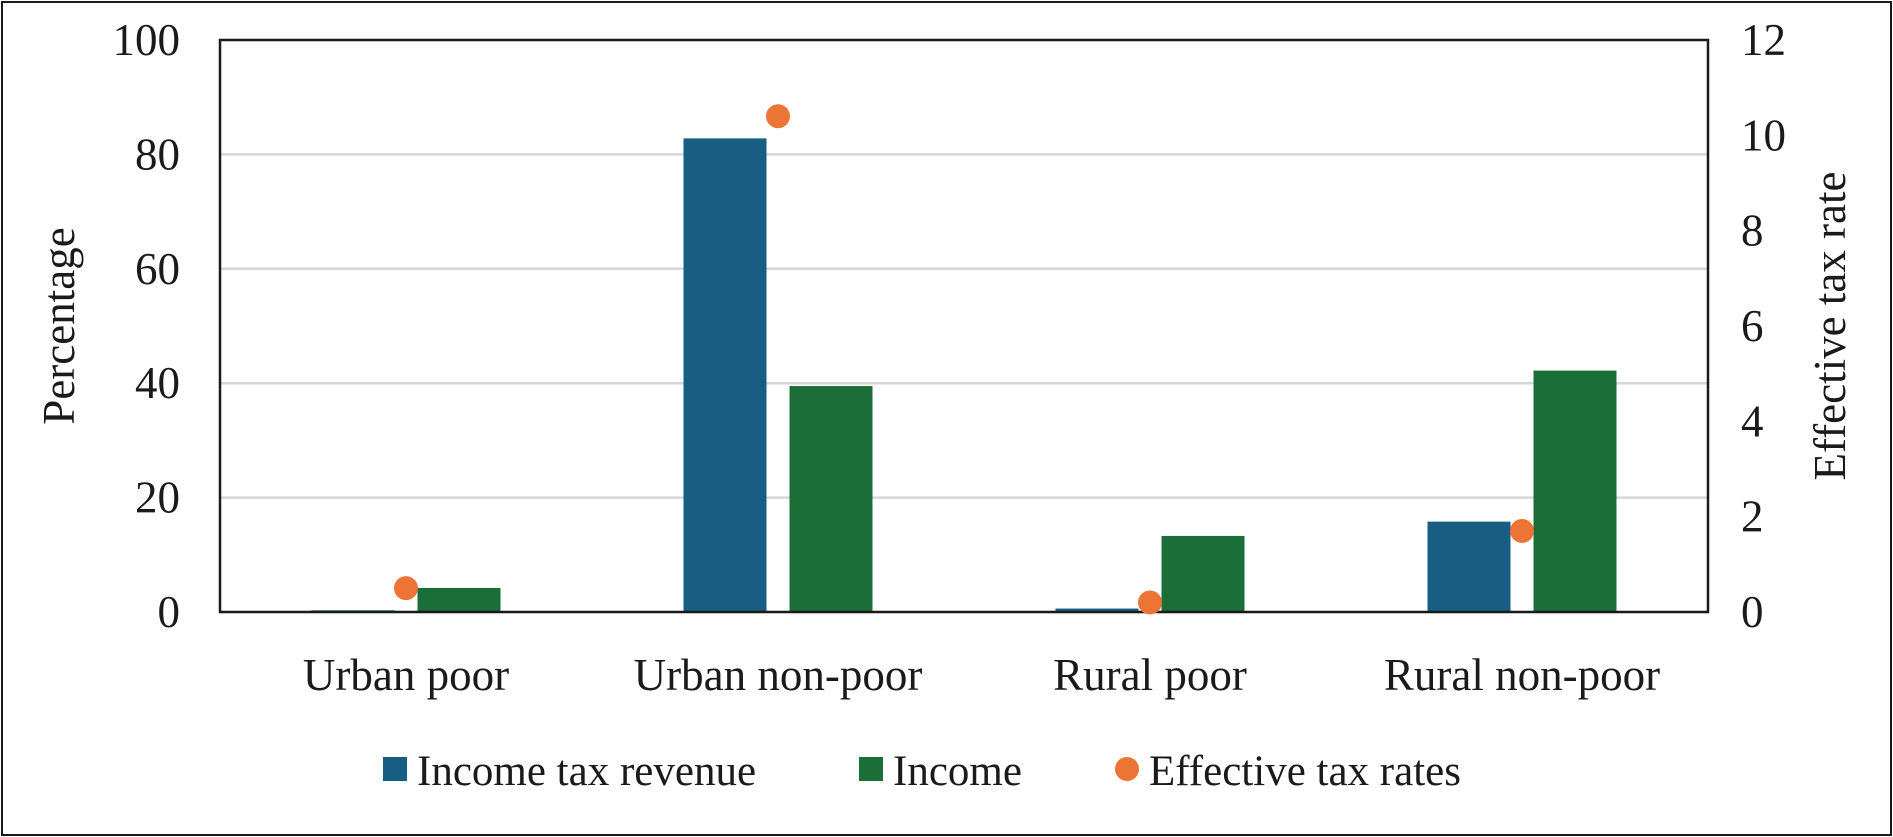 The width and height of the screenshot is (1893, 837). I want to click on category-label: Rural non-poor, so click(1522, 675).